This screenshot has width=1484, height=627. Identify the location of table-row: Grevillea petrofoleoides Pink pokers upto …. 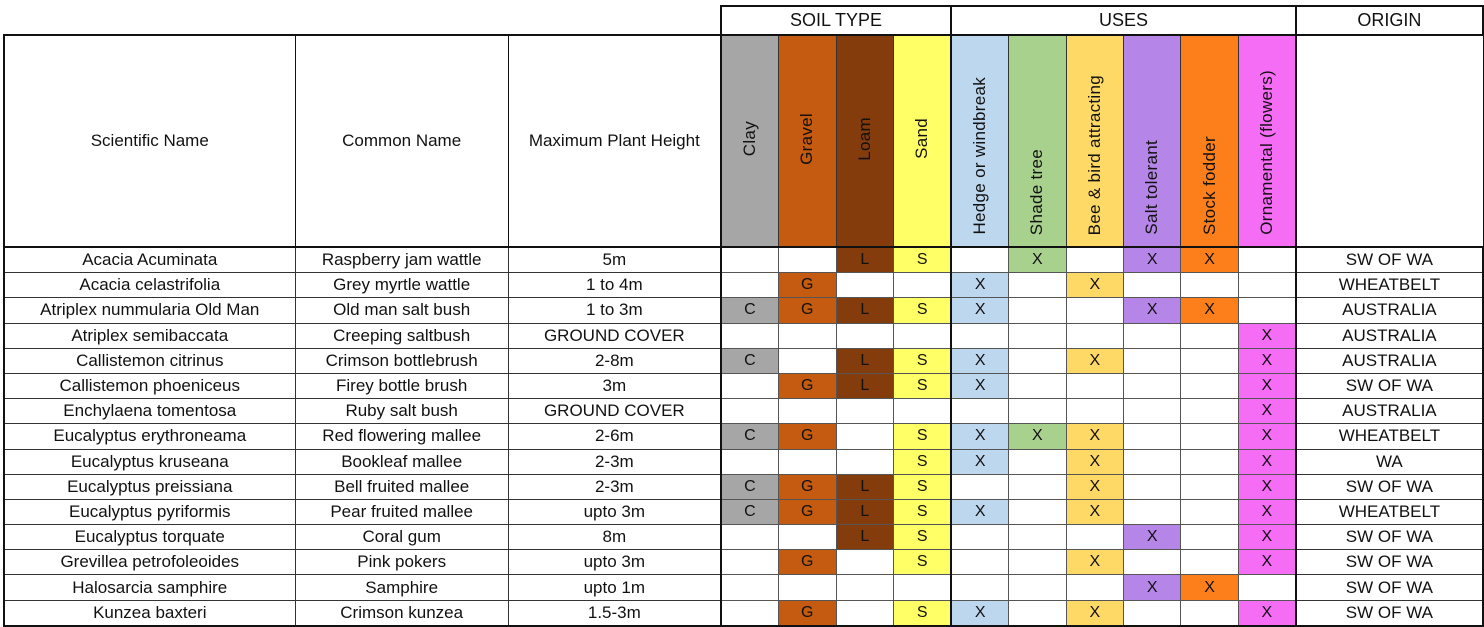
(743, 562).